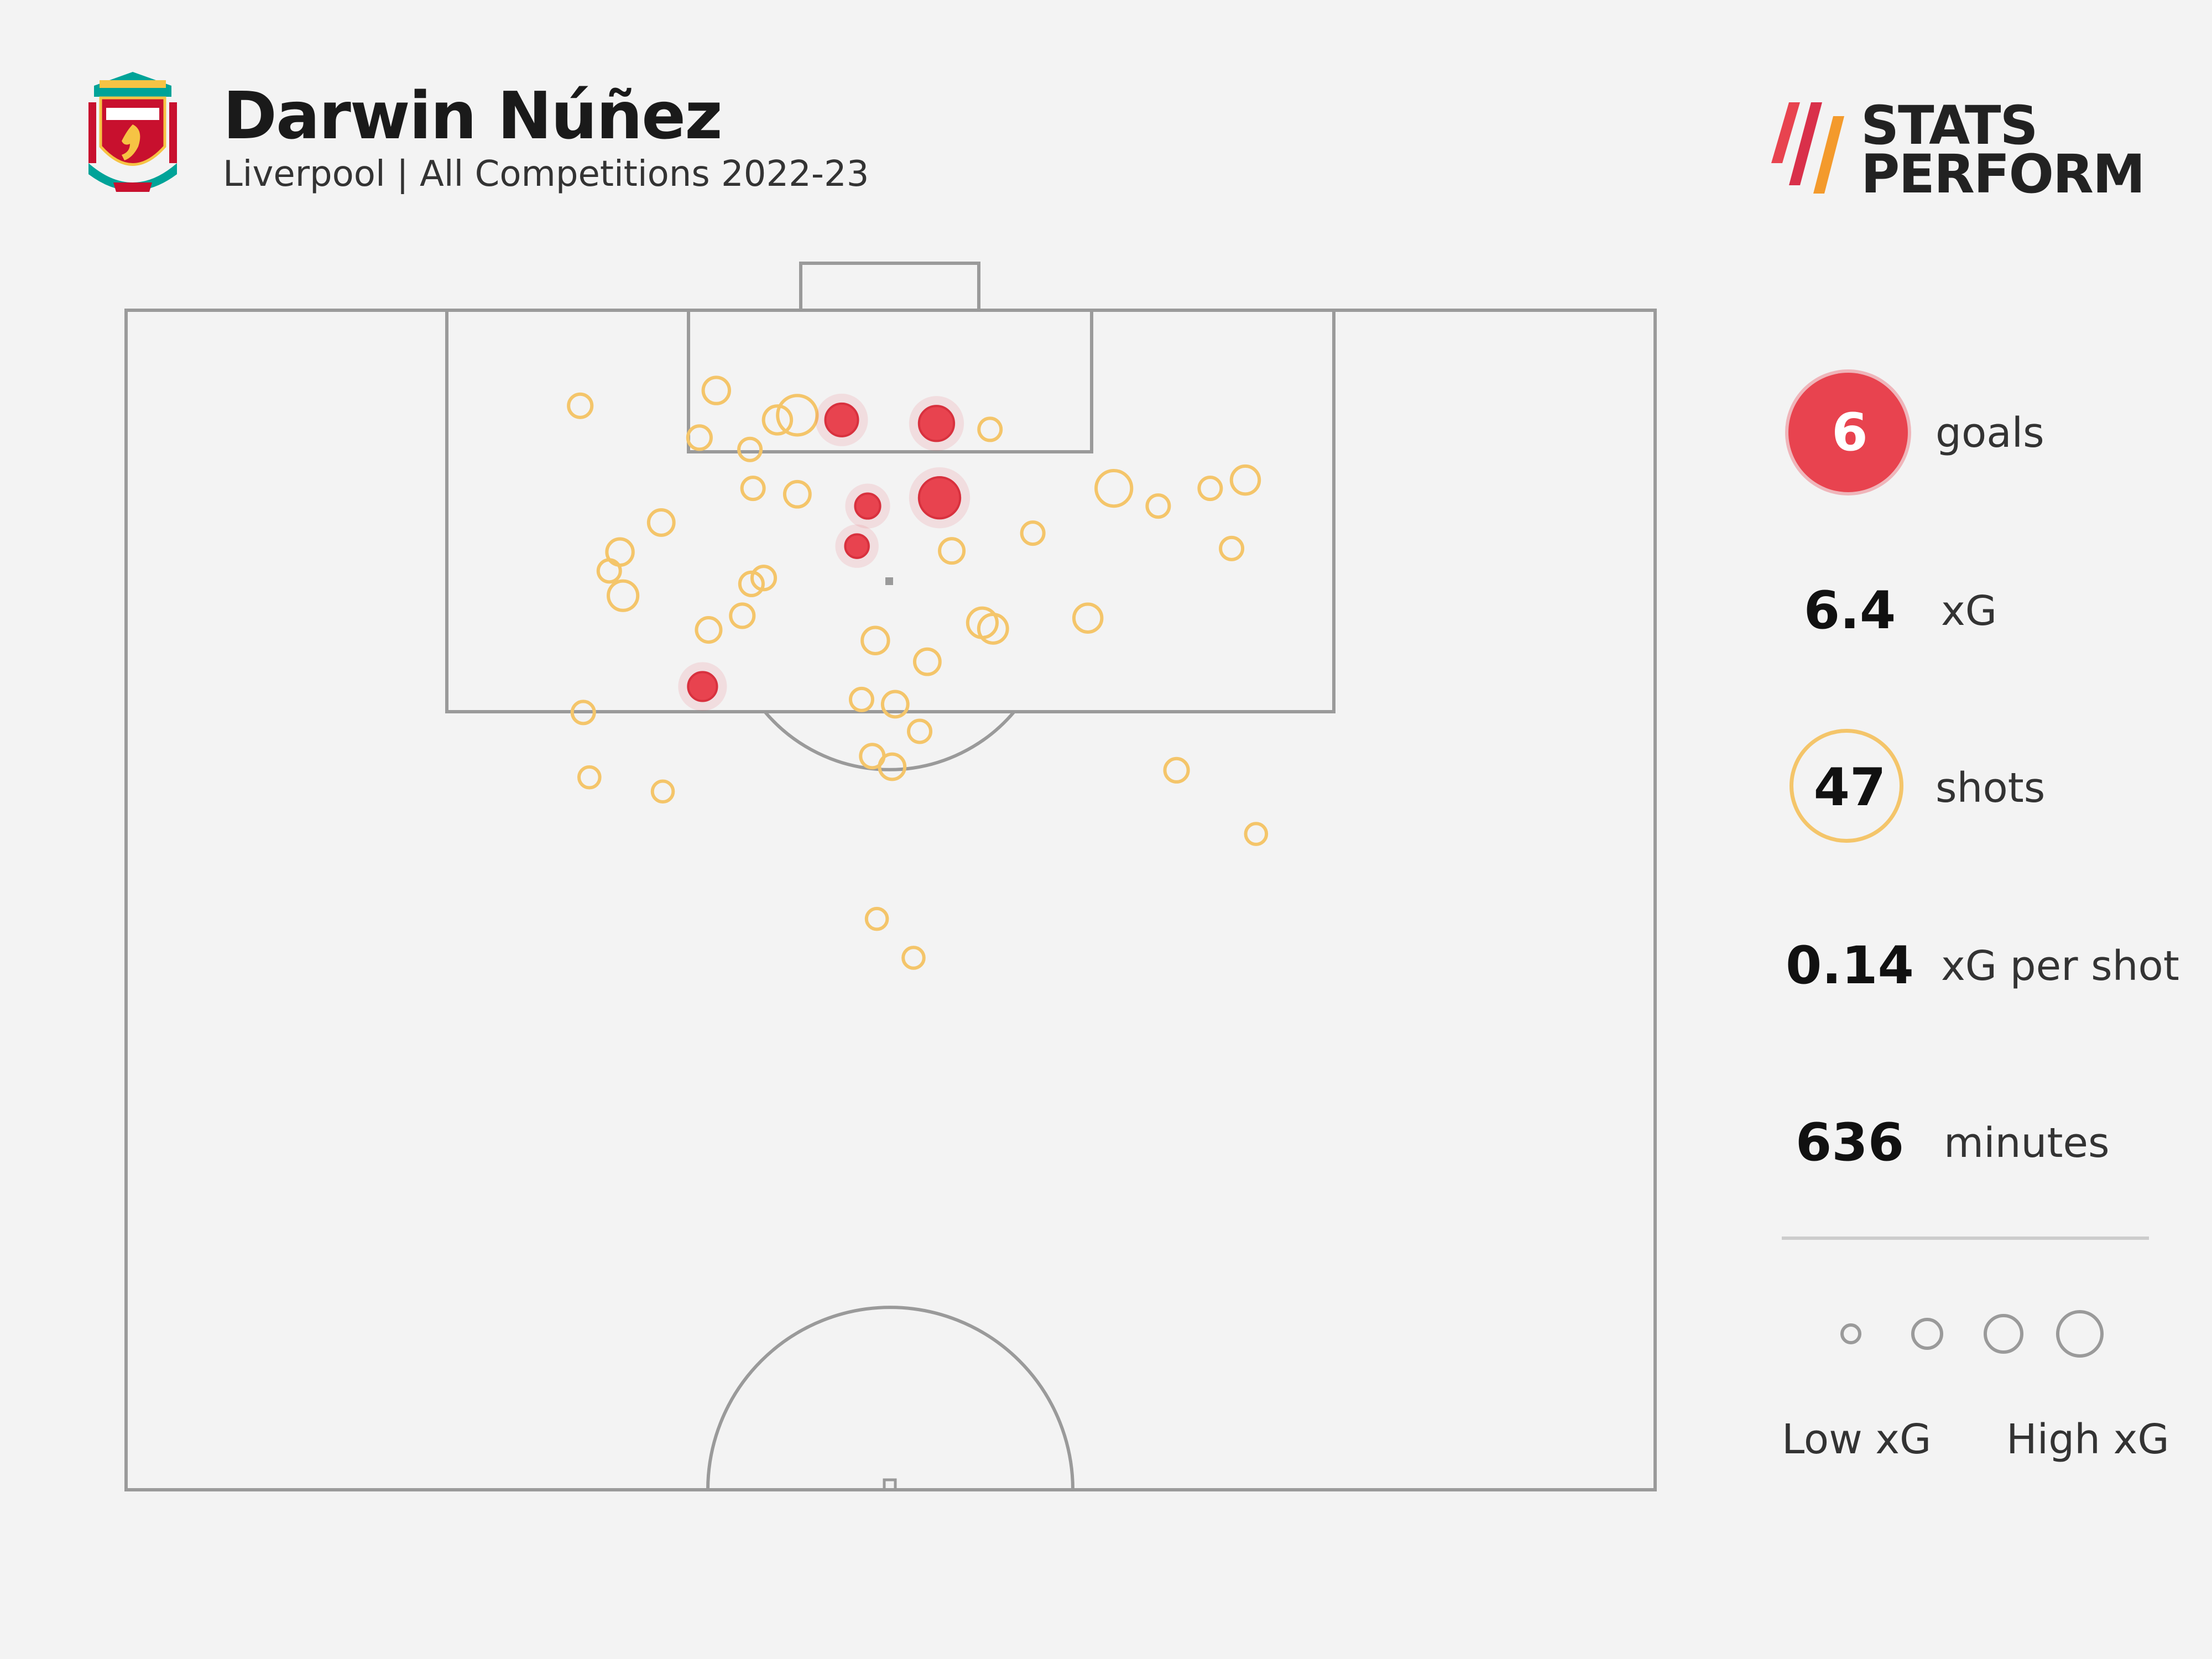  Describe the element at coordinates (1857, 1439) in the screenshot. I see `legend-low-label: Low xG` at that location.